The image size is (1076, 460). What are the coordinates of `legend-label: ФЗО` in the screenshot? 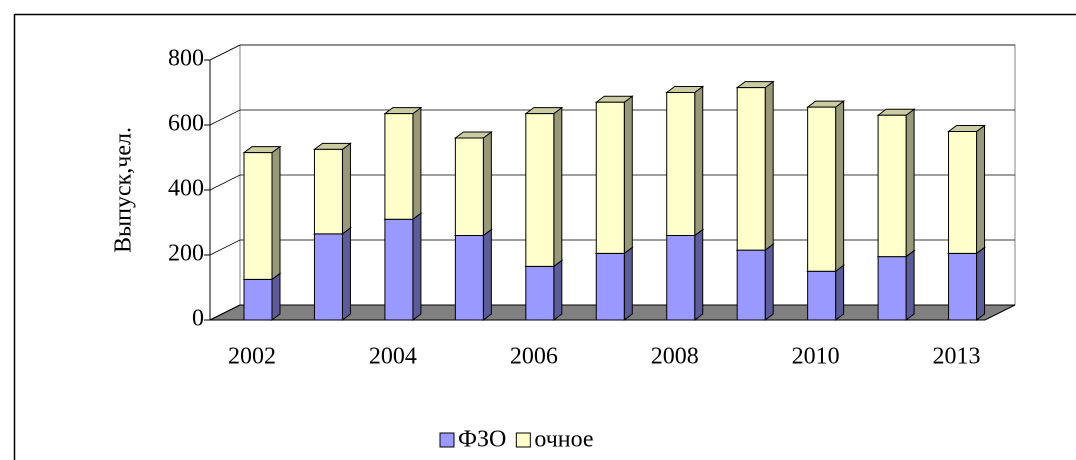 It's located at (482, 440).